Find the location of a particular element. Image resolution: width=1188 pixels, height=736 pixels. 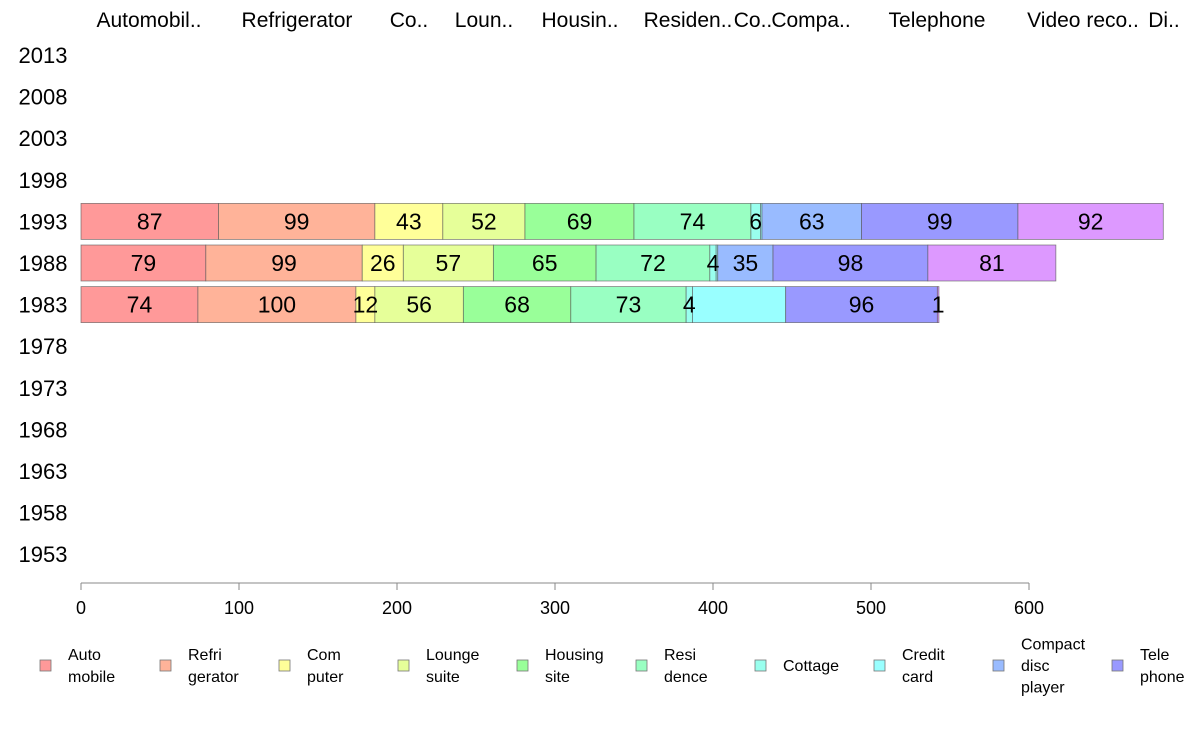

legend-label: Auto is located at coordinates (84, 655).